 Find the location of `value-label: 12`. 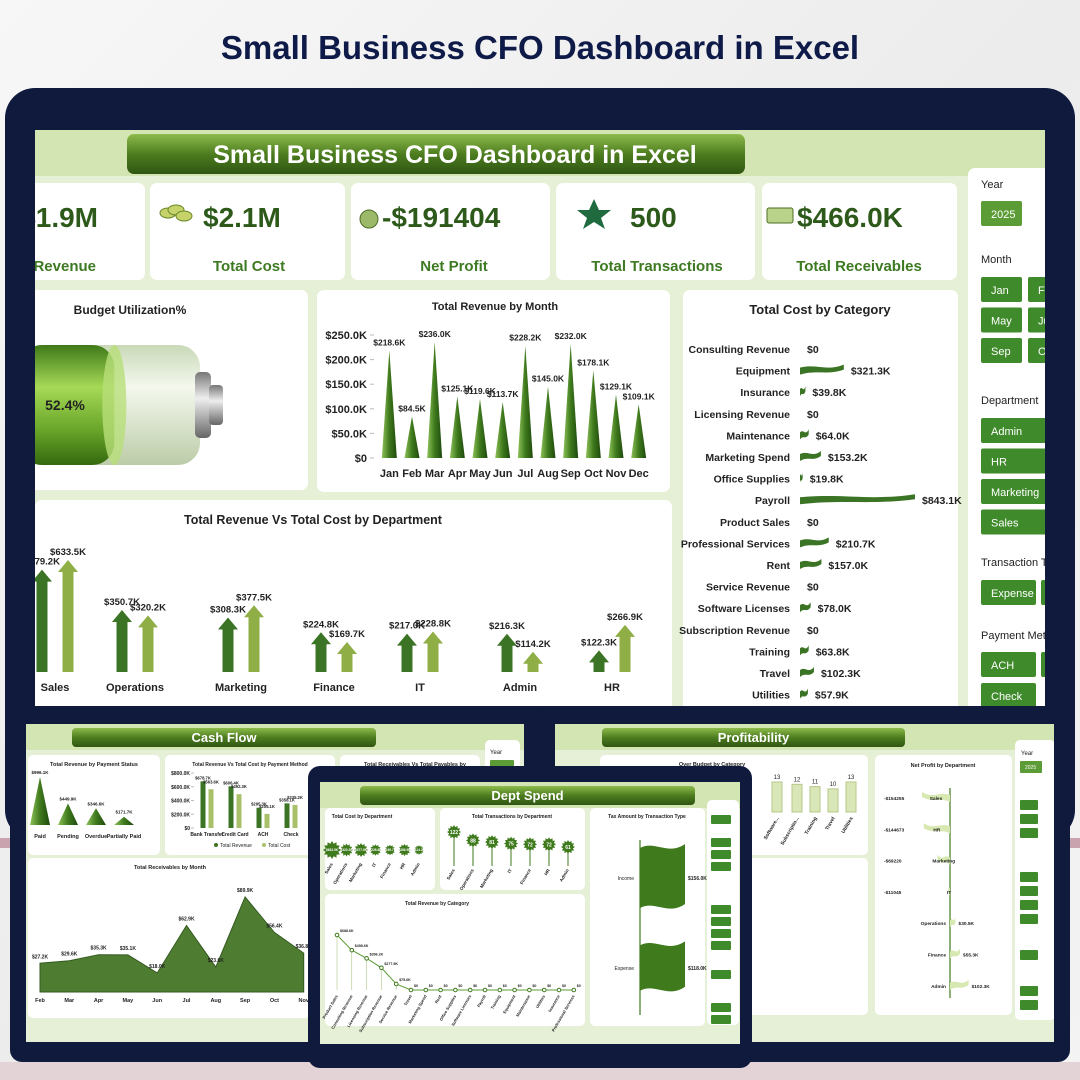

value-label: 12 is located at coordinates (797, 780).